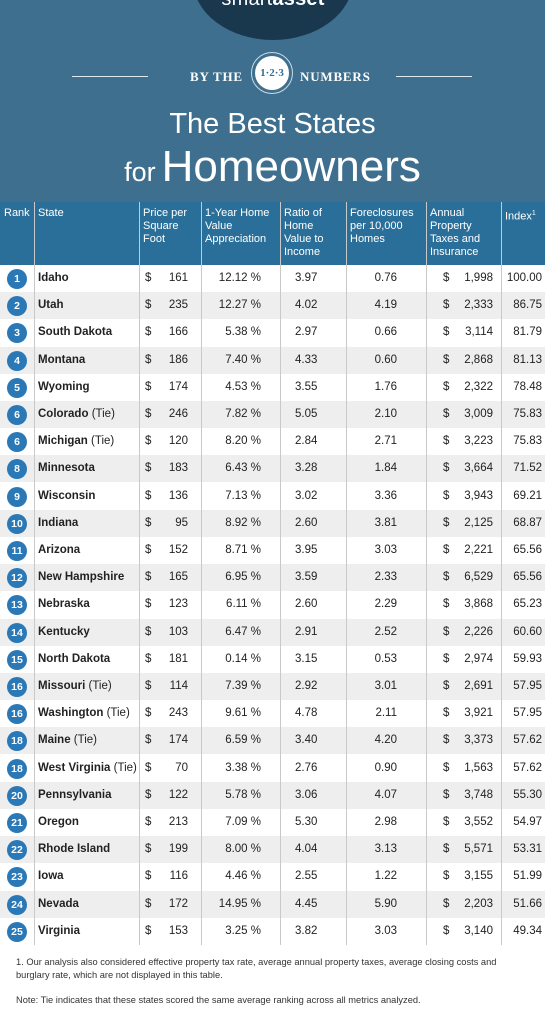 The height and width of the screenshot is (1024, 545). Describe the element at coordinates (306, 305) in the screenshot. I see `ratio-value: 4.02` at that location.